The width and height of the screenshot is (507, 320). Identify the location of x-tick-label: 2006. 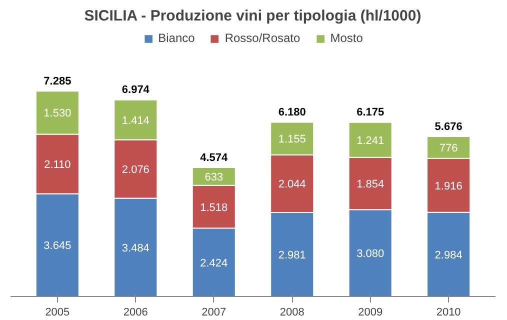
(135, 312).